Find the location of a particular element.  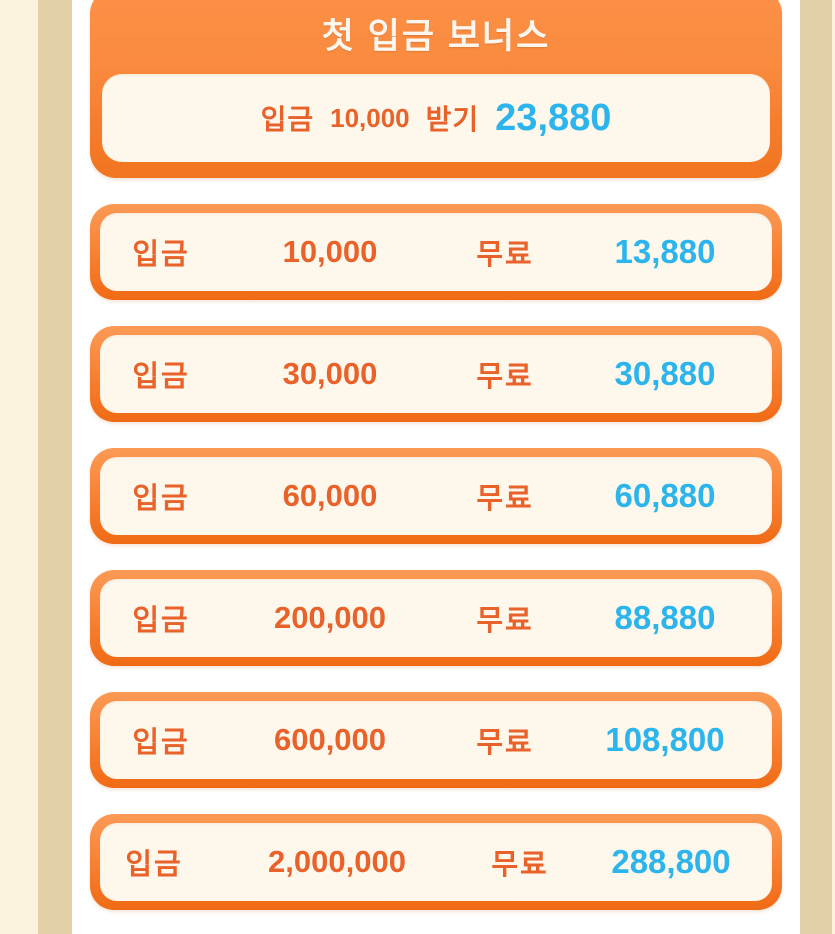

tier-bonus-amount: 13,880 is located at coordinates (665, 251).